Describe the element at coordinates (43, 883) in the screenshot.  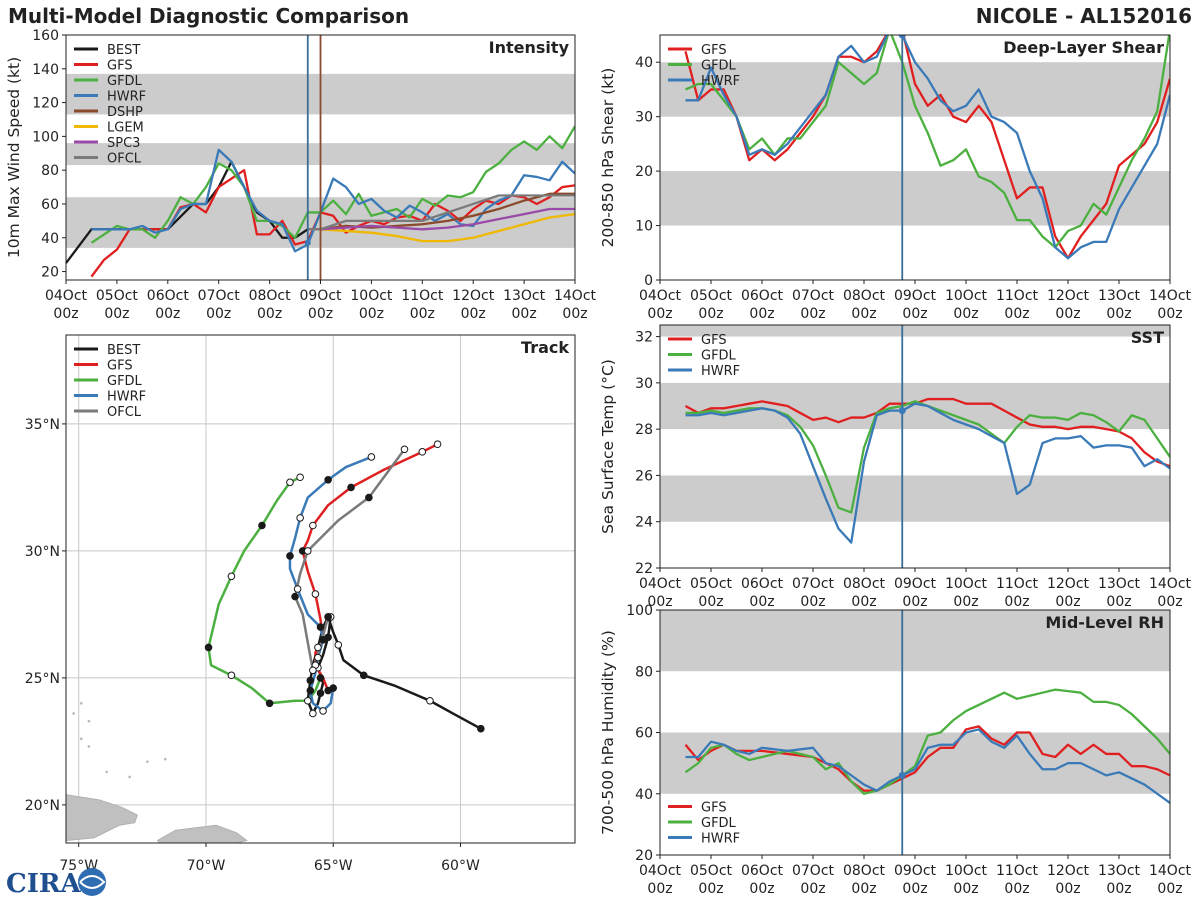
I see `cira-logo-text: CIRA` at that location.